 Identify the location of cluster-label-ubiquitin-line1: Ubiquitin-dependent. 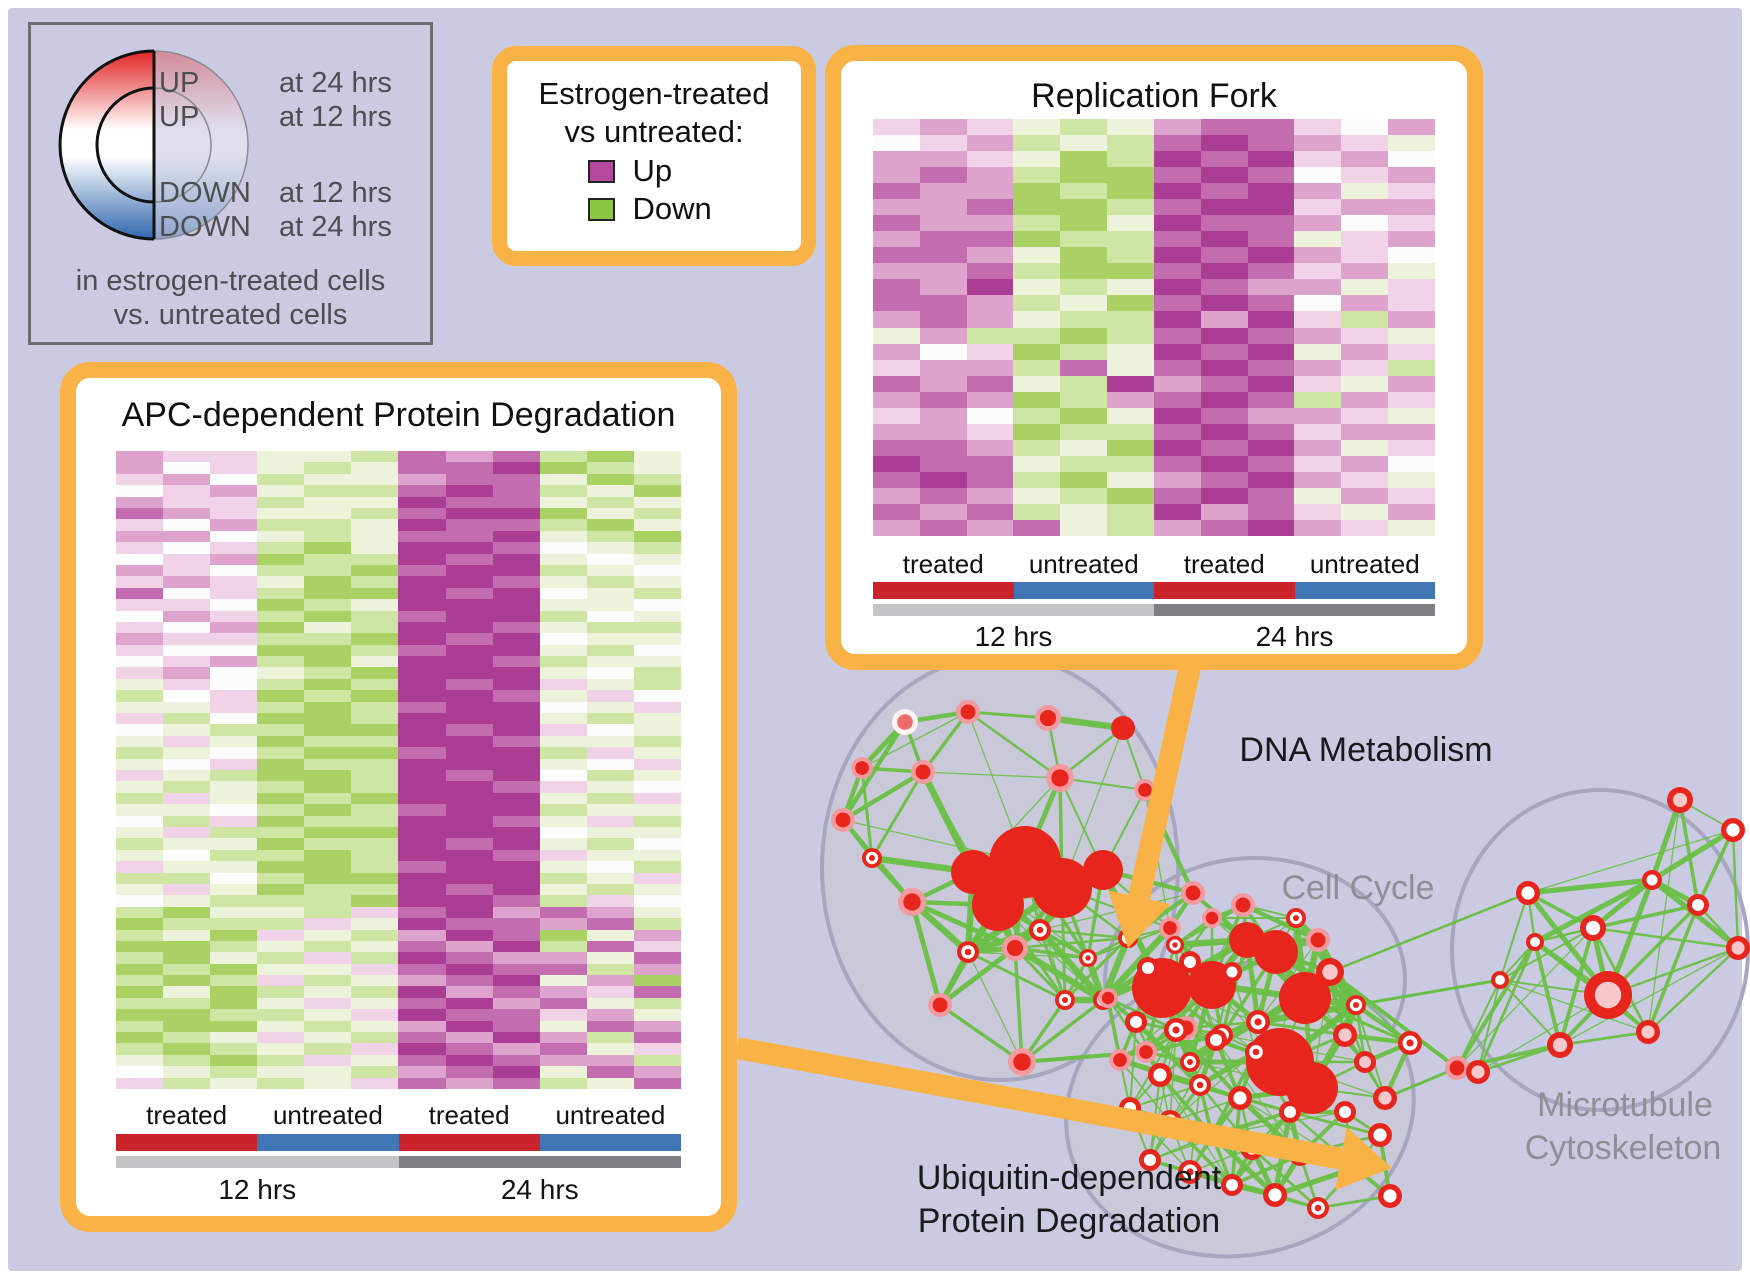
(1069, 1178).